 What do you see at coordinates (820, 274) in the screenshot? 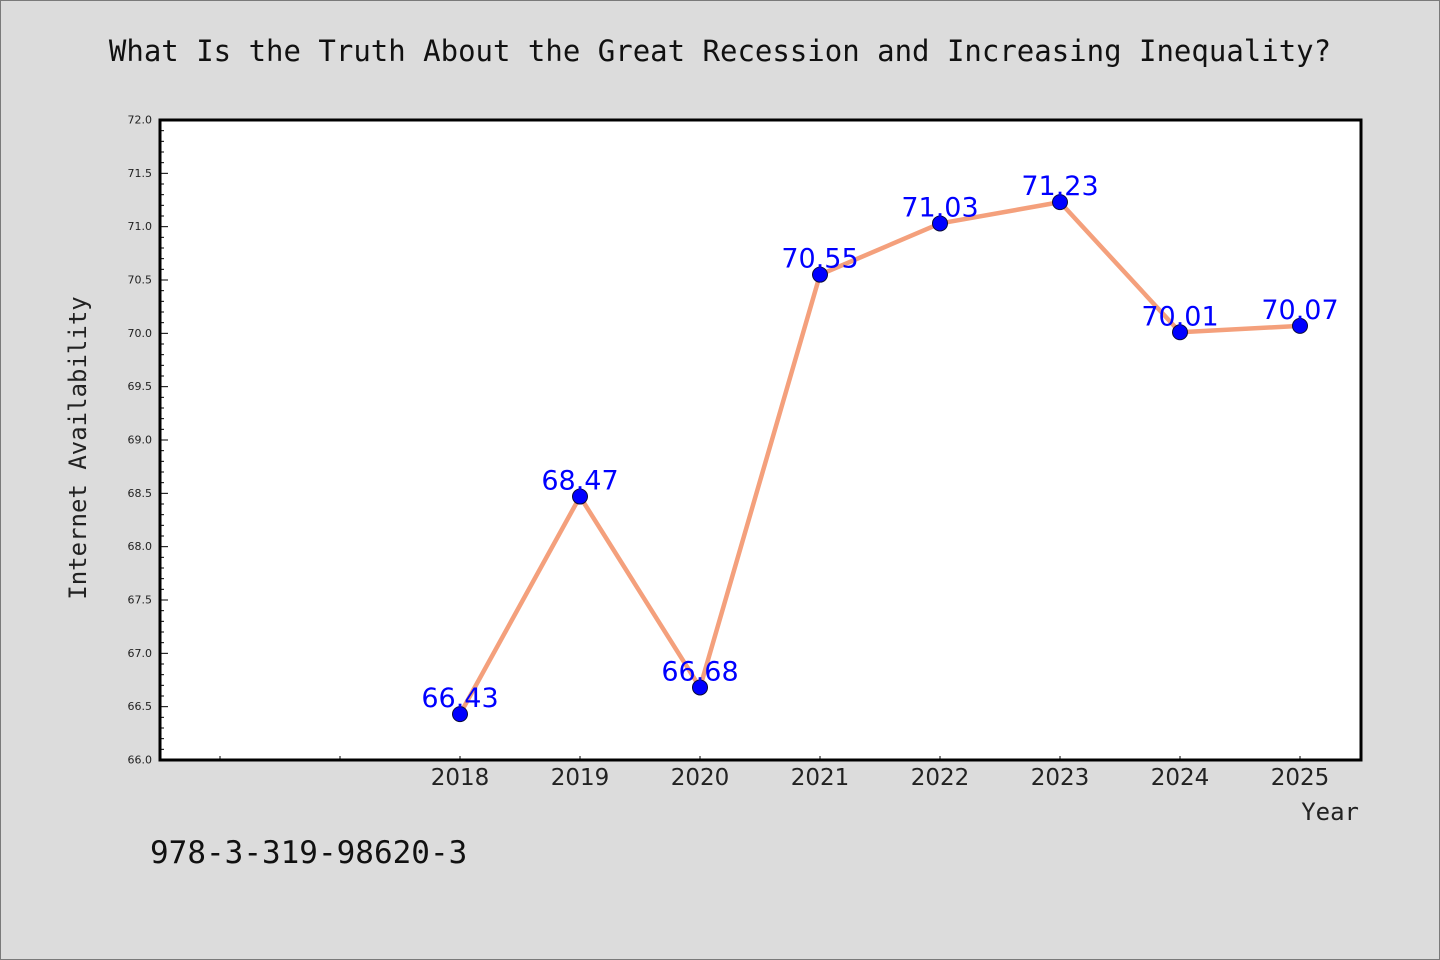
I see `data-point-2021` at bounding box center [820, 274].